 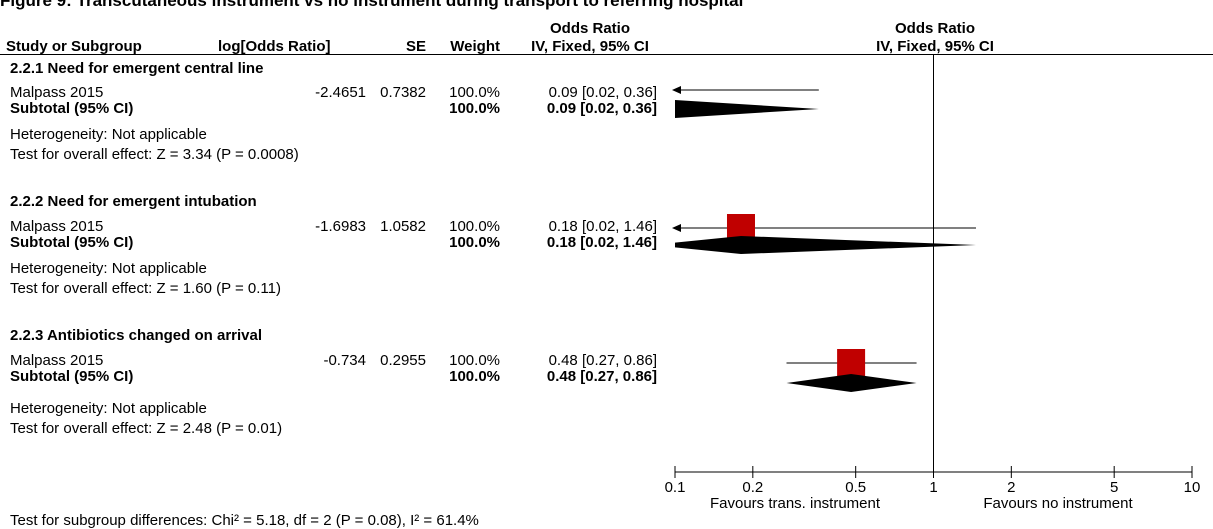 What do you see at coordinates (934, 28) in the screenshot?
I see `plot-header-top: Odds Ratio` at bounding box center [934, 28].